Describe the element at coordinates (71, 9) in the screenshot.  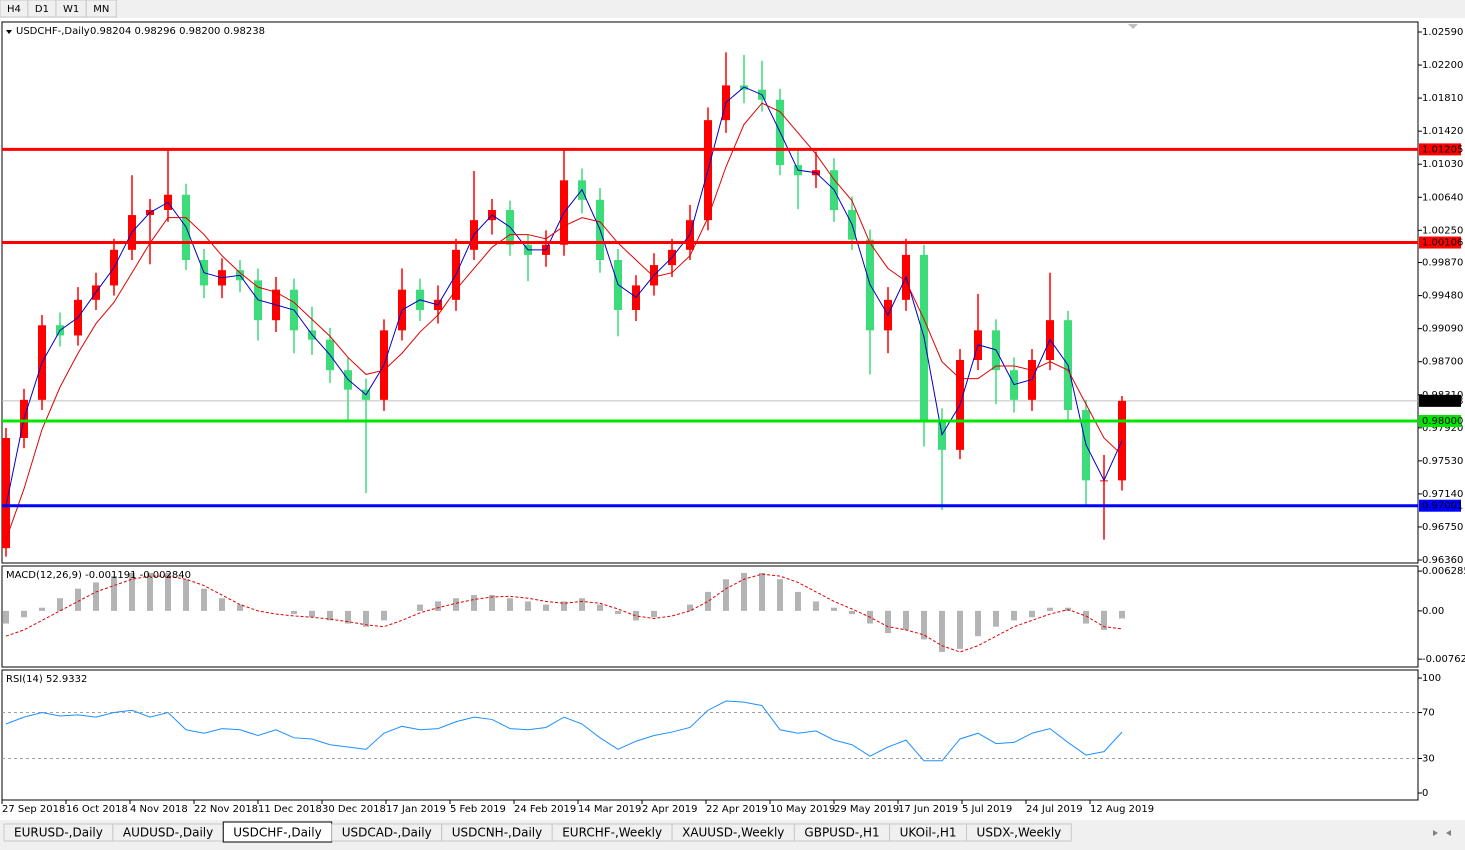
I see `timeframe-label: W1` at that location.